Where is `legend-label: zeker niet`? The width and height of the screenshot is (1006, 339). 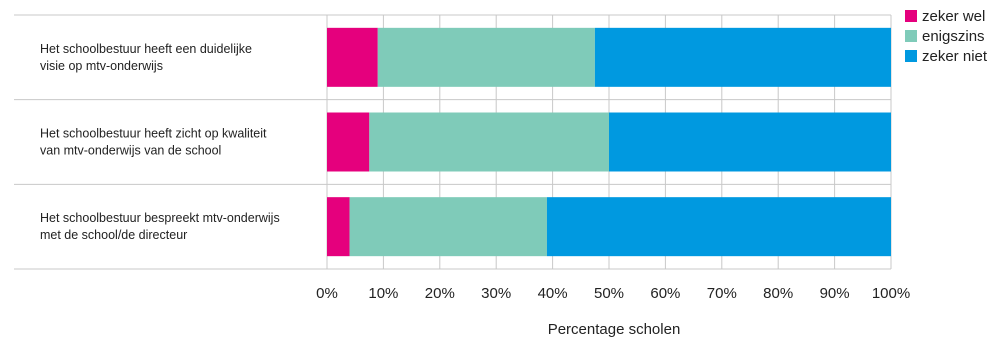
legend-label: zeker niet is located at coordinates (955, 56).